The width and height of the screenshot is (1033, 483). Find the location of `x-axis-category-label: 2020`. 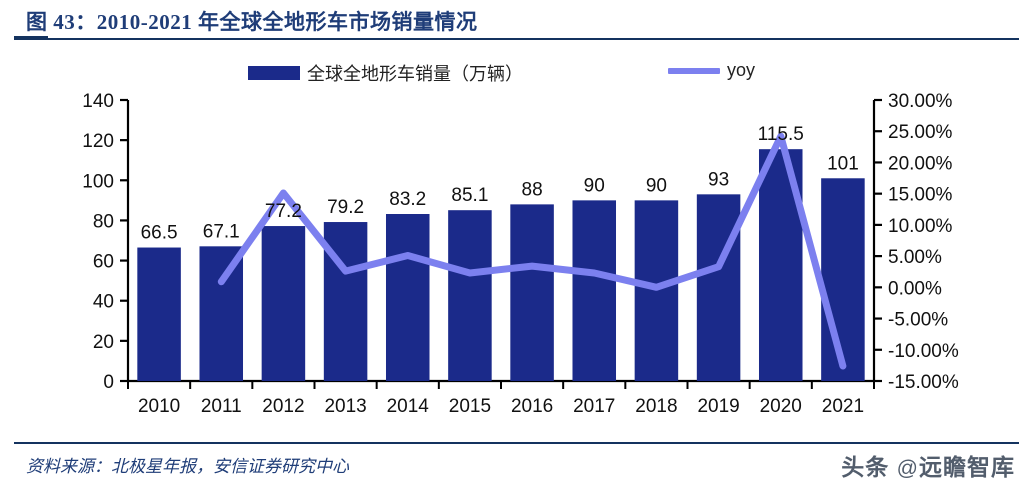

x-axis-category-label: 2020 is located at coordinates (781, 406).